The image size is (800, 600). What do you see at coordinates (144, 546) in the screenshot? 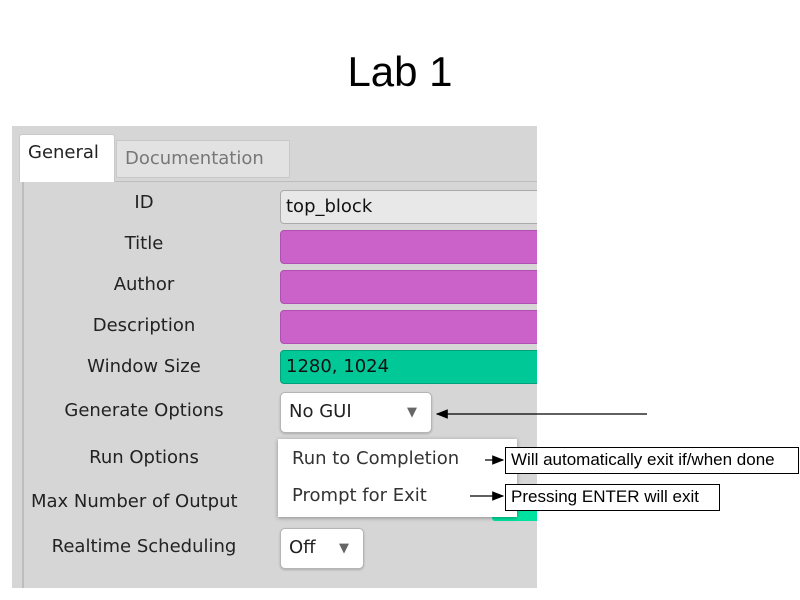
I see `realtime-scheduling-label: Realtime Scheduling` at bounding box center [144, 546].